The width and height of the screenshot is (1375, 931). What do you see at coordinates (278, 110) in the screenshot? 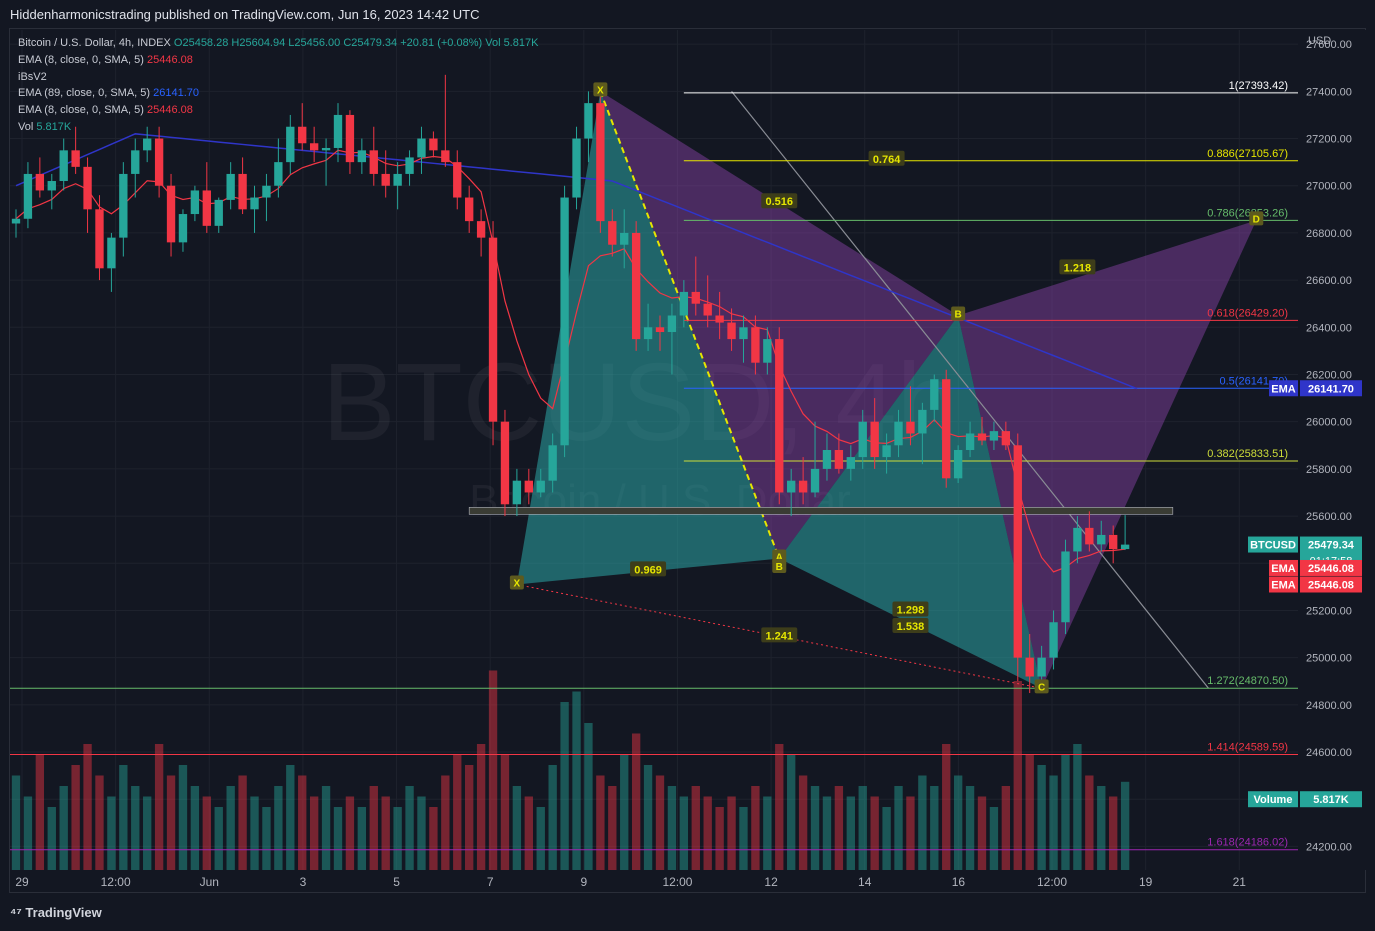
I see `legend-ema8b: EMA (8, close, 0, SMA, 5) 25446.08` at bounding box center [278, 110].